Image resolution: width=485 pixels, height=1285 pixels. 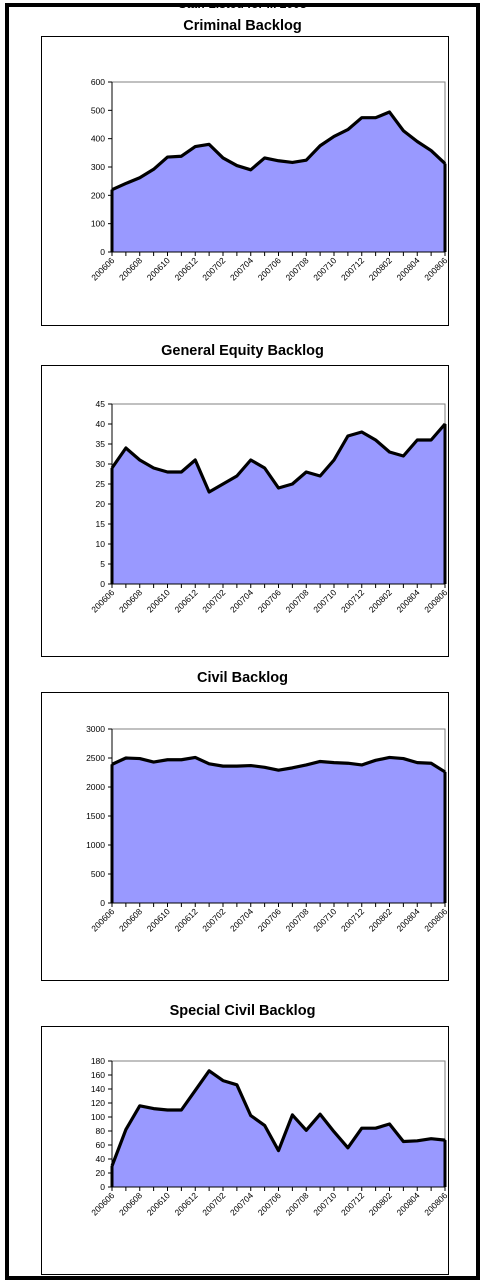 What do you see at coordinates (101, 424) in the screenshot?
I see `y-tick-label: 40` at bounding box center [101, 424].